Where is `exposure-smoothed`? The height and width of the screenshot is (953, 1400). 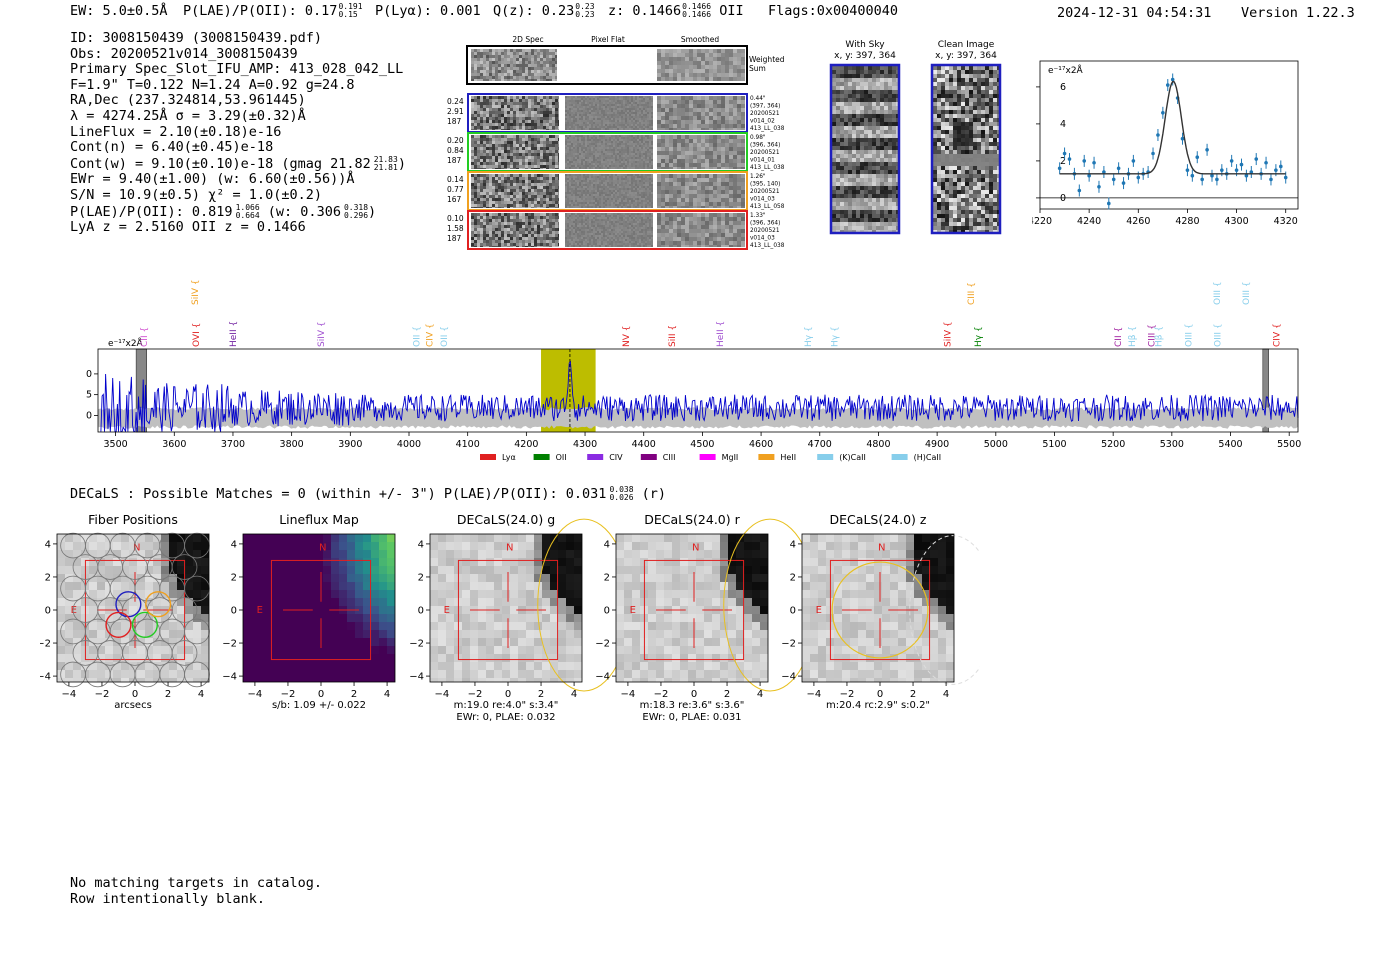 exposure-smoothed is located at coordinates (701, 113).